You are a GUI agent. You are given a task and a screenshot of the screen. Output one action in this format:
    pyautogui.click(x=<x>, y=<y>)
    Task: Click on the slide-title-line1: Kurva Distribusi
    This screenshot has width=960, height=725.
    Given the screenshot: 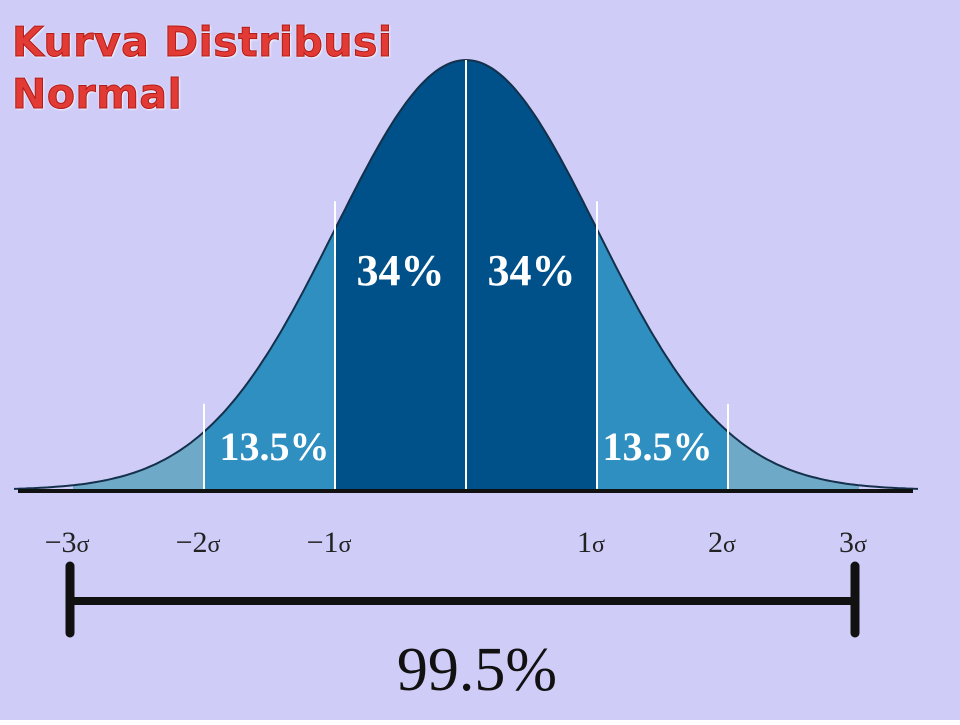 What is the action you would take?
    pyautogui.click(x=202, y=42)
    